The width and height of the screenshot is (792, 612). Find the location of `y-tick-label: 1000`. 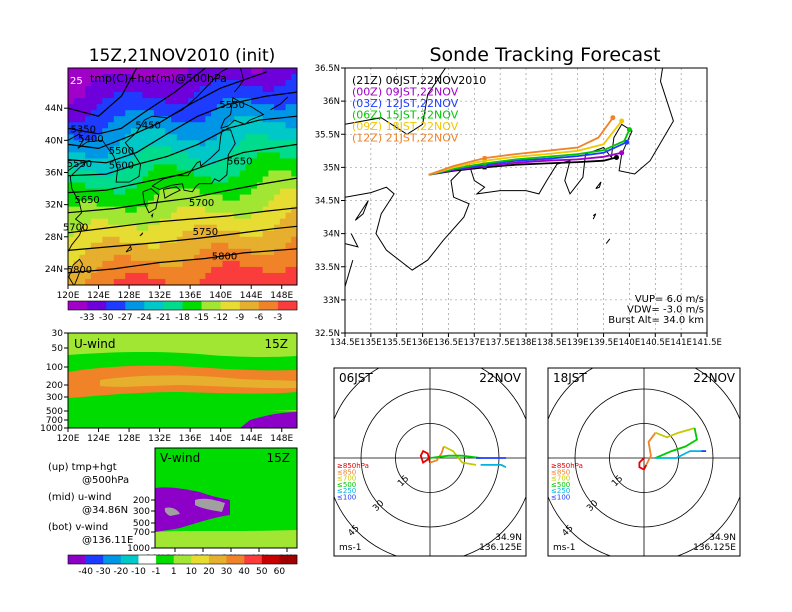

y-tick-label: 1000 is located at coordinates (138, 549).